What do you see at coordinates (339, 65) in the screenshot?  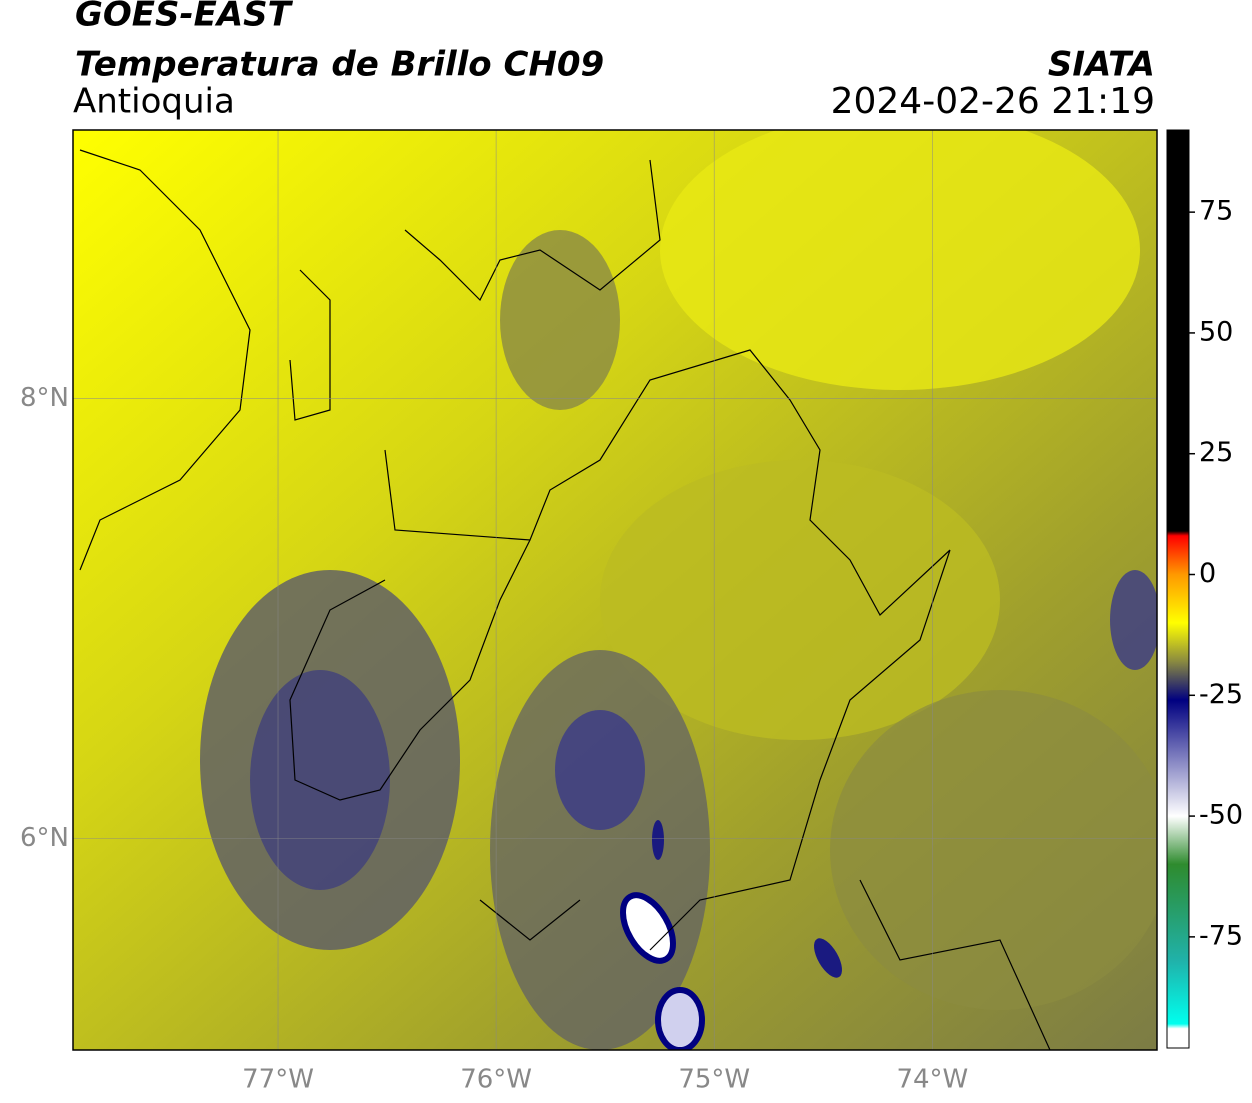 I see `subtitle: Temperatura de Brillo CH09` at bounding box center [339, 65].